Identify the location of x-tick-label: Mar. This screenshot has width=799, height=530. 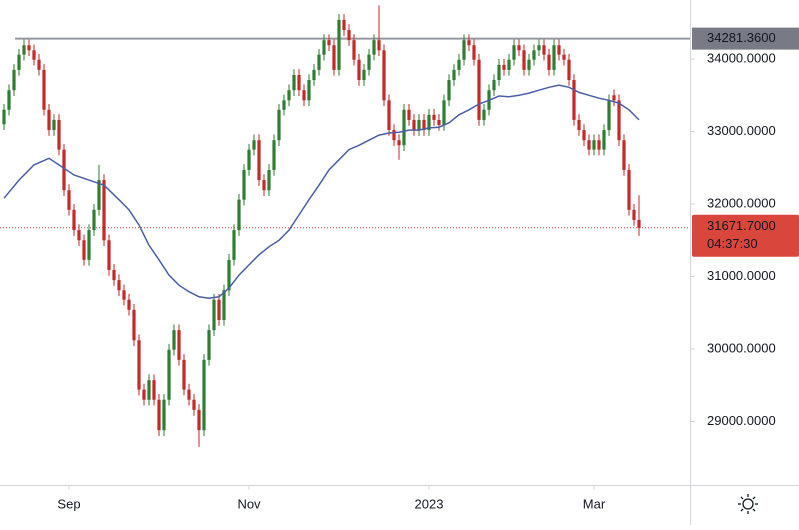
(594, 503).